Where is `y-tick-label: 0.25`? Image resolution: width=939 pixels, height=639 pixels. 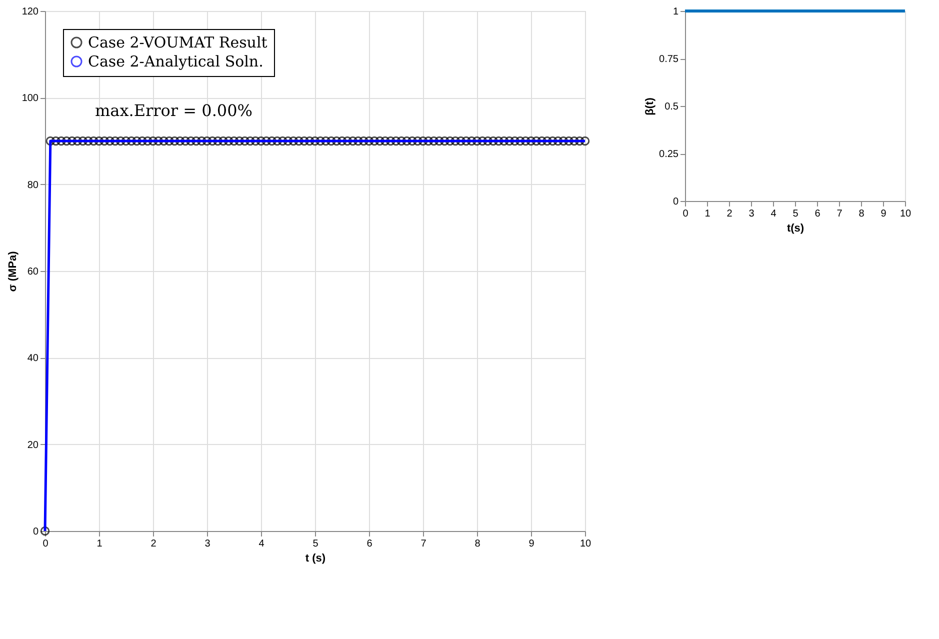
y-tick-label: 0.25 is located at coordinates (669, 154).